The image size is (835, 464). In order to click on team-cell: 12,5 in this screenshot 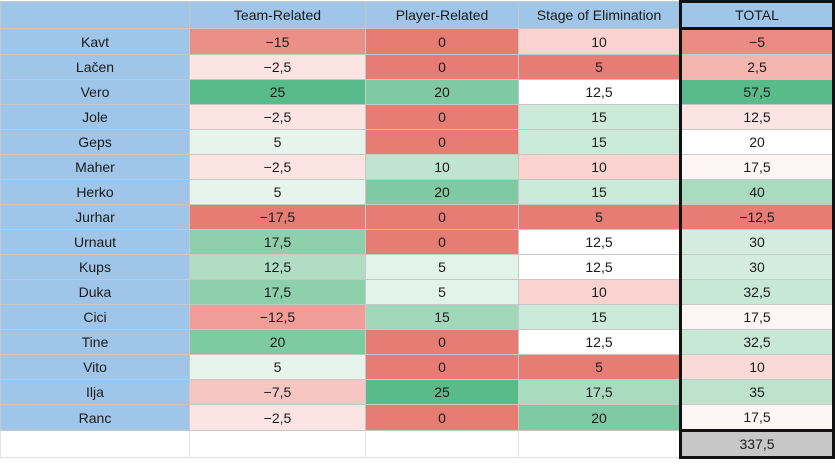, I will do `click(277, 267)`.